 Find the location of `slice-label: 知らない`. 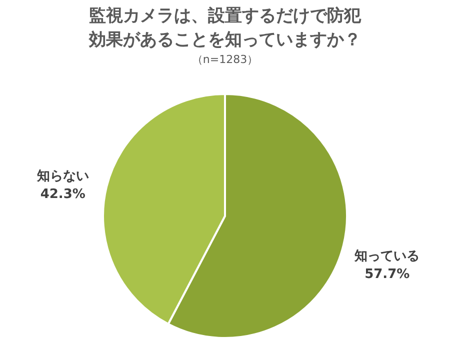

slice-label: 知らない is located at coordinates (62, 176).